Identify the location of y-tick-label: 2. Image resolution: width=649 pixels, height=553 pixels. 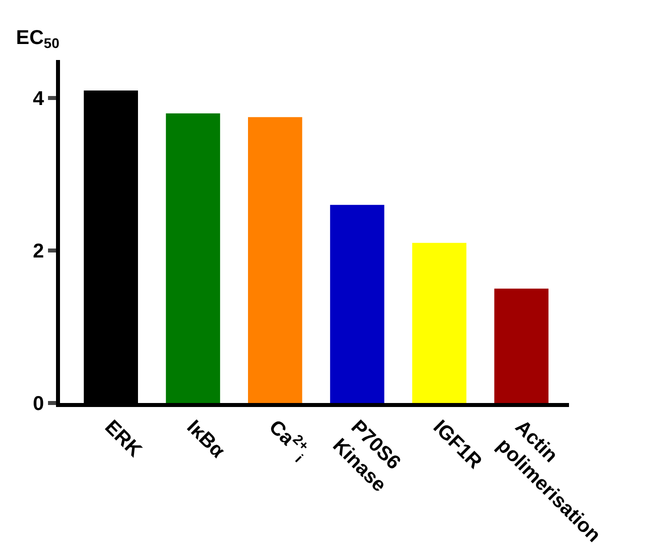
(38, 251).